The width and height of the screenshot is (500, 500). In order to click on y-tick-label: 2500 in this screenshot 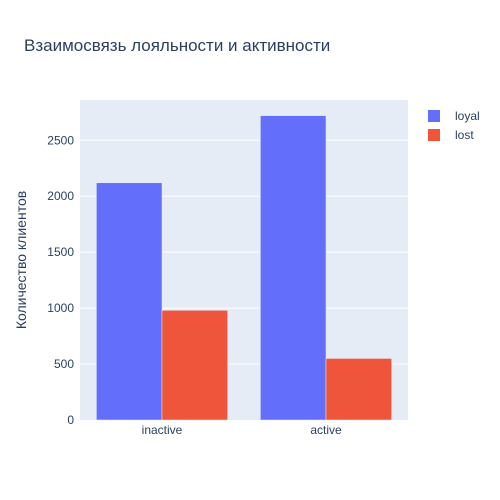, I will do `click(60, 140)`.